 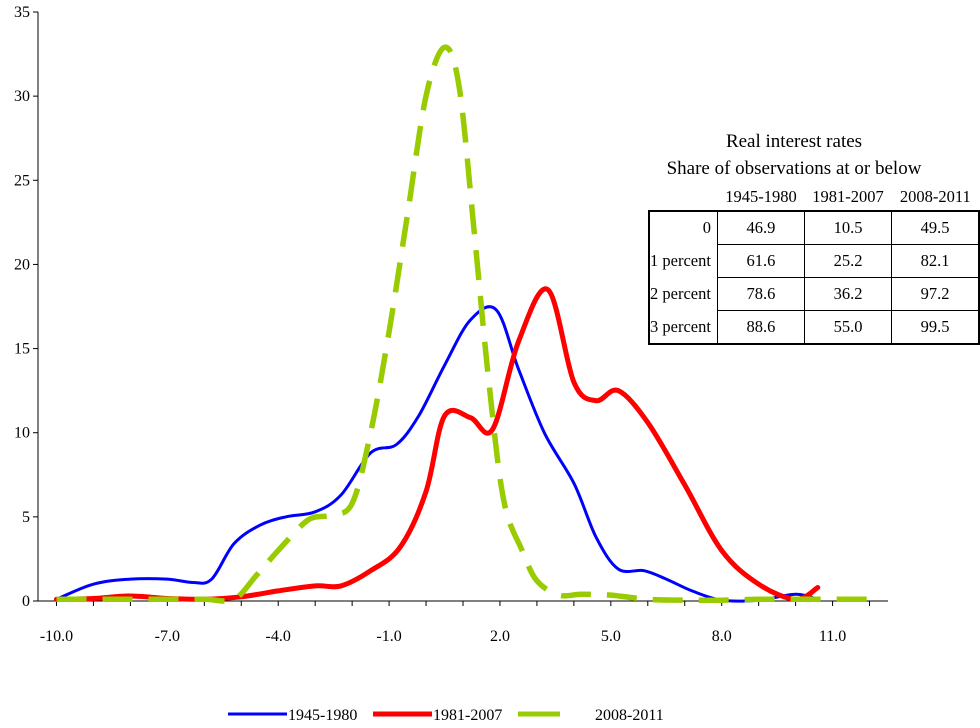 What do you see at coordinates (761, 196) in the screenshot?
I see `column-header: 1945-1980` at bounding box center [761, 196].